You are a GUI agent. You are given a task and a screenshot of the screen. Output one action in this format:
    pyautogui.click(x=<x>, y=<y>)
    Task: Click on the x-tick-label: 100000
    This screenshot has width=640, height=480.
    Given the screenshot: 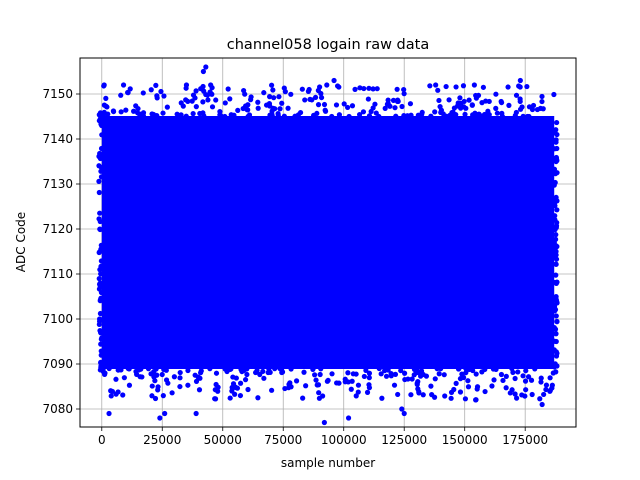 What is the action you would take?
    pyautogui.click(x=344, y=440)
    